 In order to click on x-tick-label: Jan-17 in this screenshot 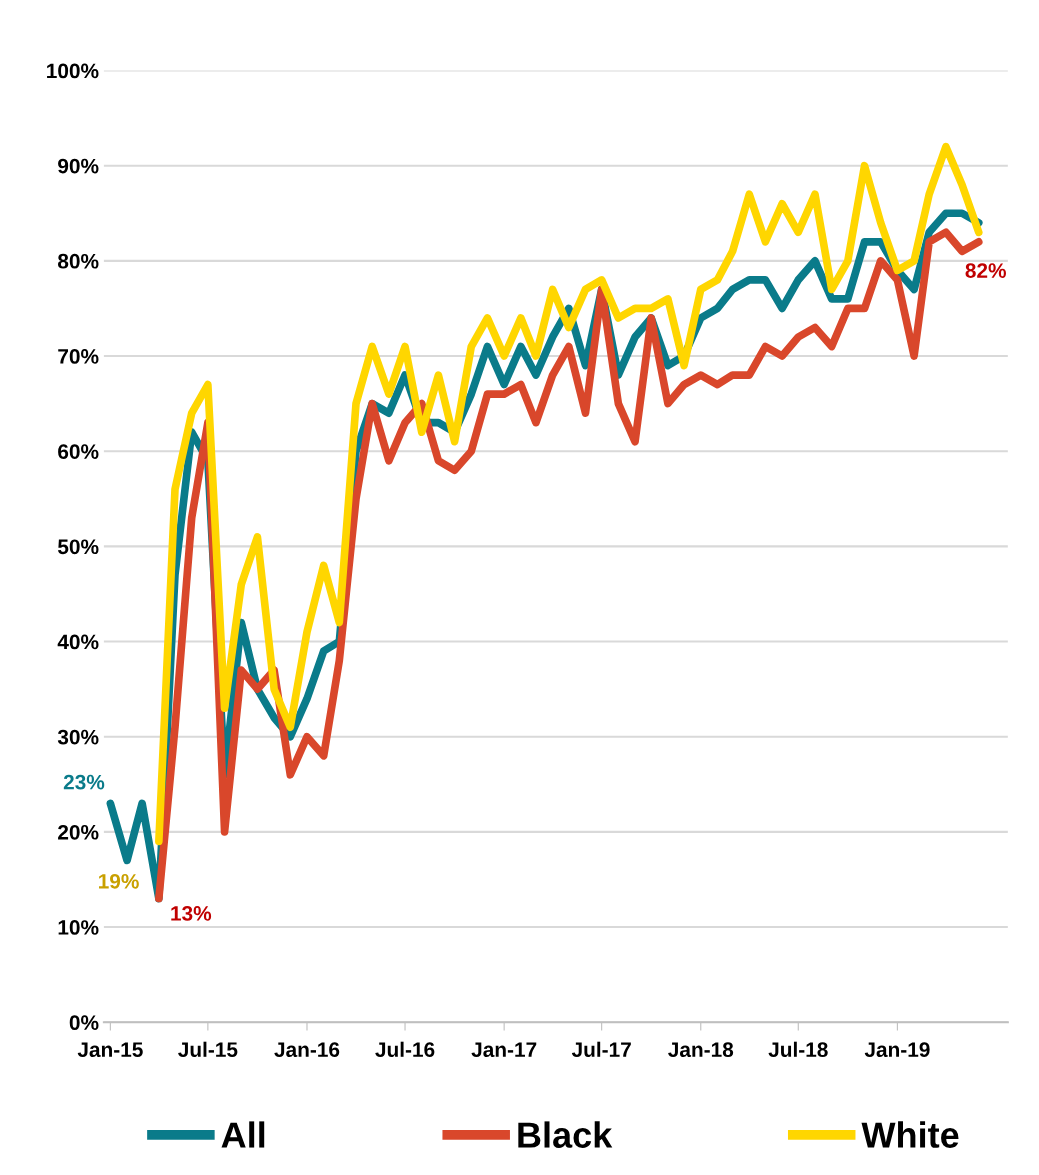, I will do `click(504, 1049)`.